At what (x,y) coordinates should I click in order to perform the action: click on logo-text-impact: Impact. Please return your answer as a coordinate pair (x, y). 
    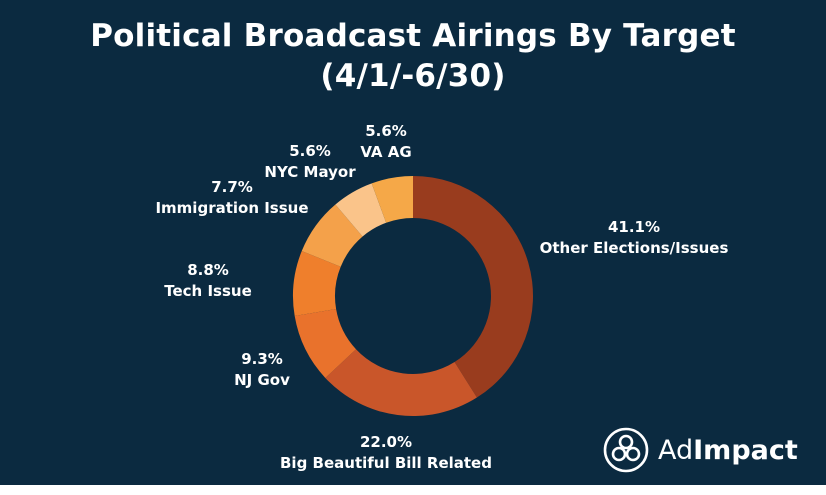
    Looking at the image, I should click on (745, 450).